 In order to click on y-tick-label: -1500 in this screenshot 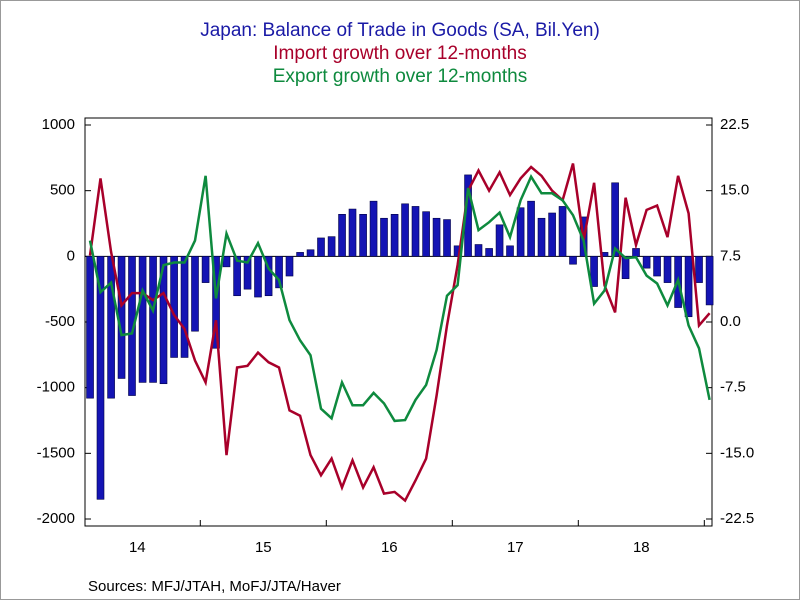, I will do `click(56, 452)`.